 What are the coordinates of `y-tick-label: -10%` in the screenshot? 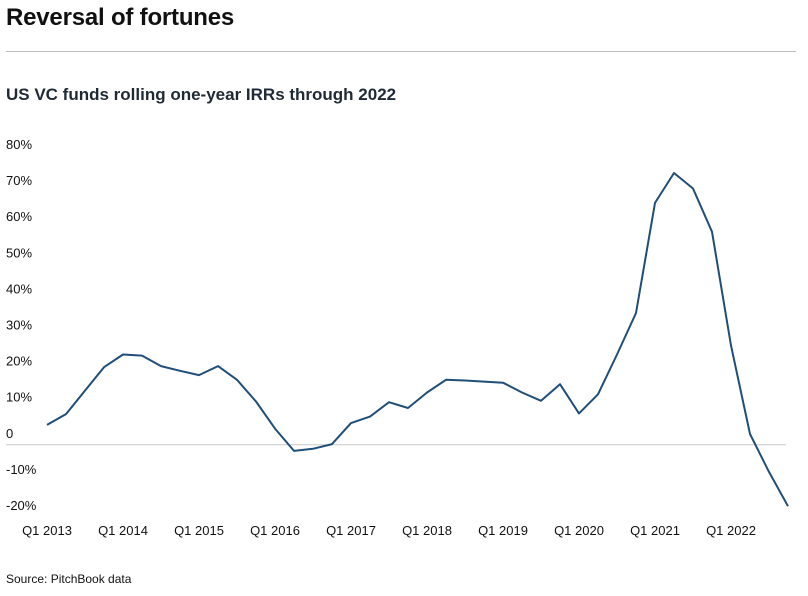 It's located at (21, 469).